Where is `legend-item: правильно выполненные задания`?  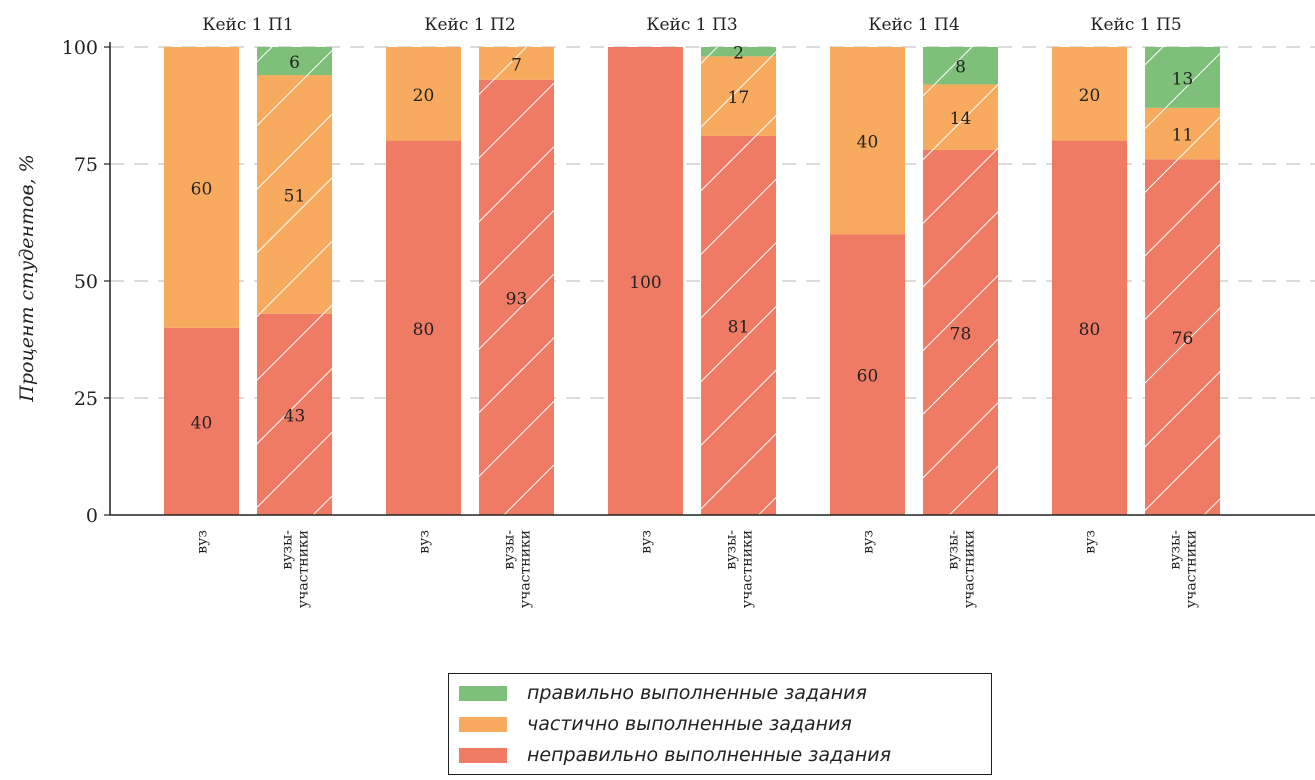 legend-item: правильно выполненные задания is located at coordinates (663, 693).